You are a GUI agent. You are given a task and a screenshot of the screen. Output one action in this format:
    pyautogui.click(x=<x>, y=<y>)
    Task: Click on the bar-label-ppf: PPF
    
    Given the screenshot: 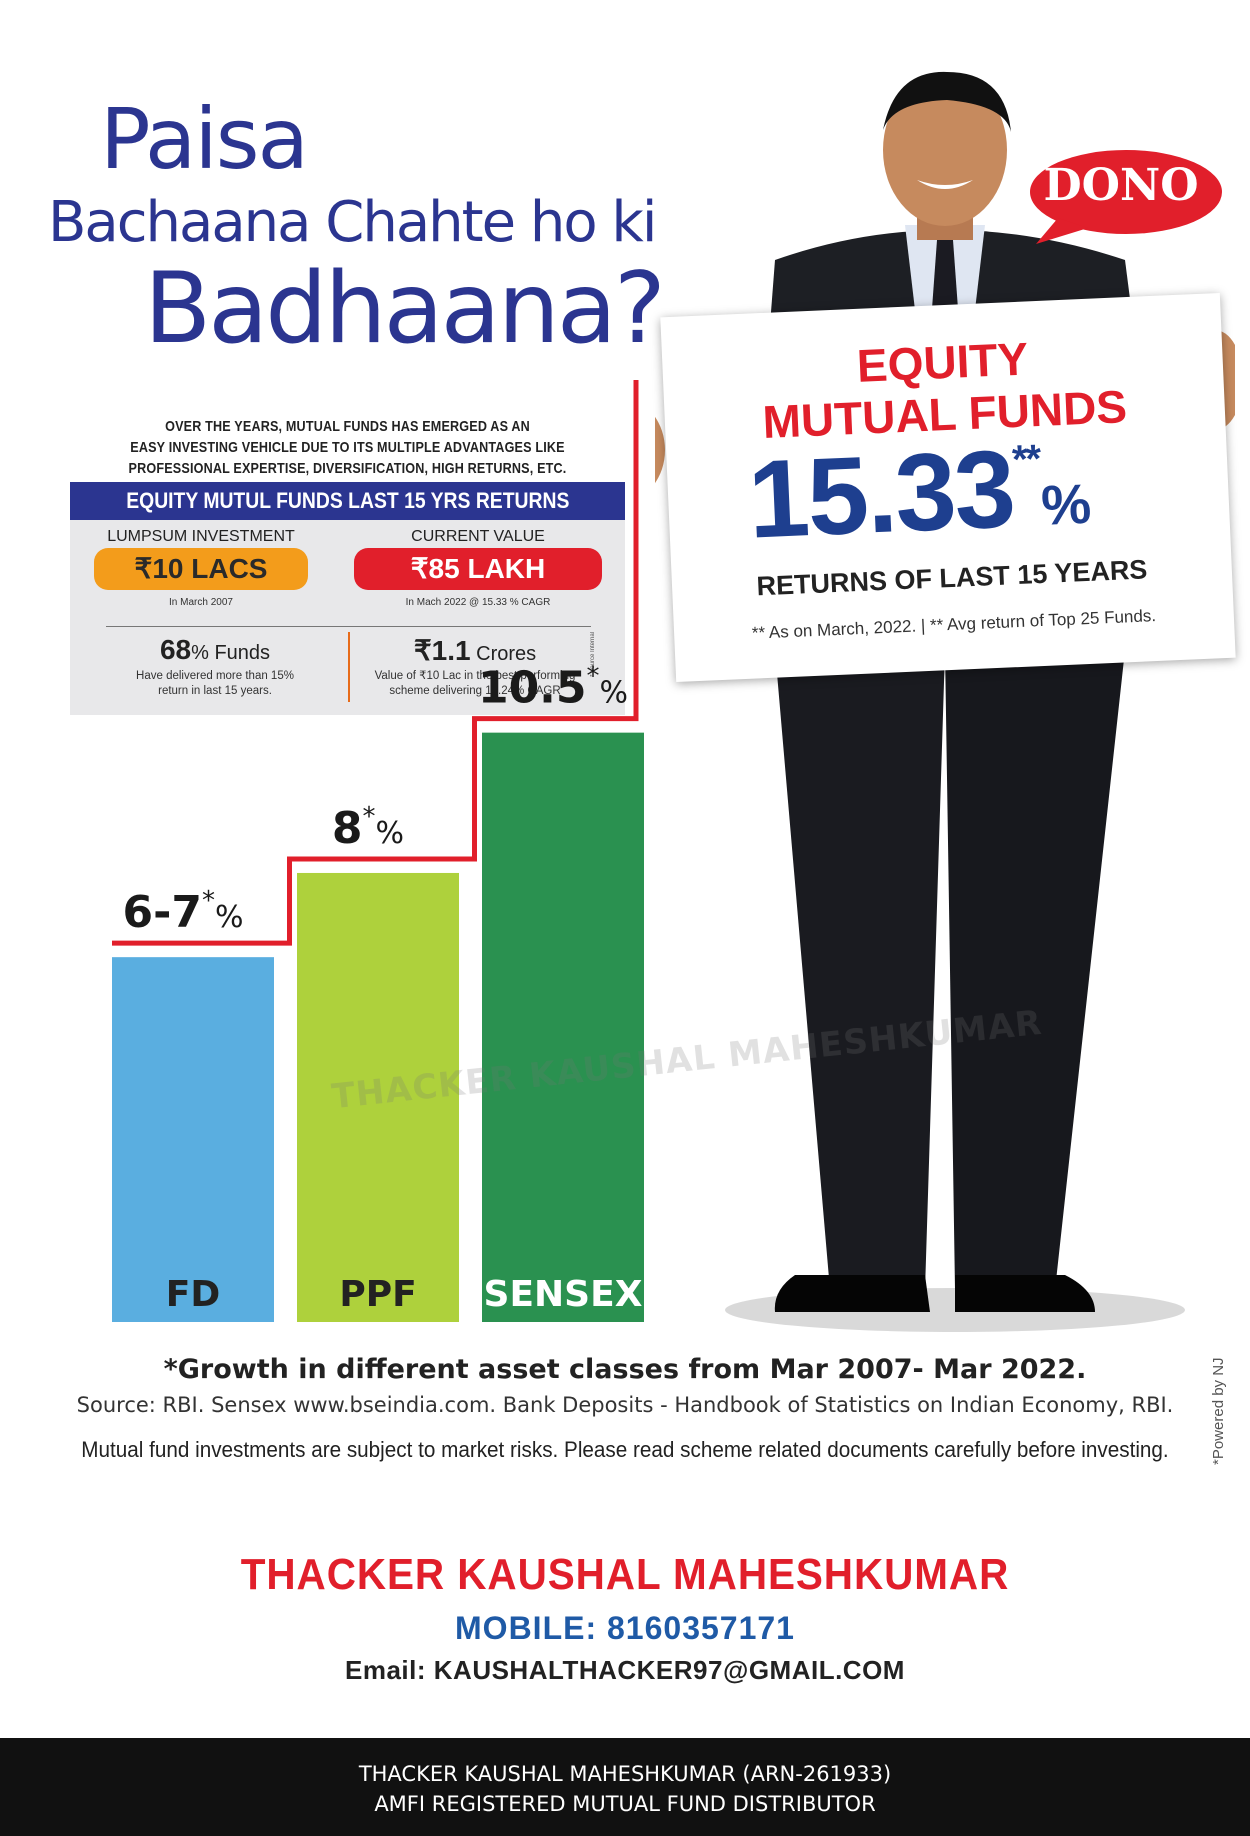 What is the action you would take?
    pyautogui.click(x=377, y=1294)
    